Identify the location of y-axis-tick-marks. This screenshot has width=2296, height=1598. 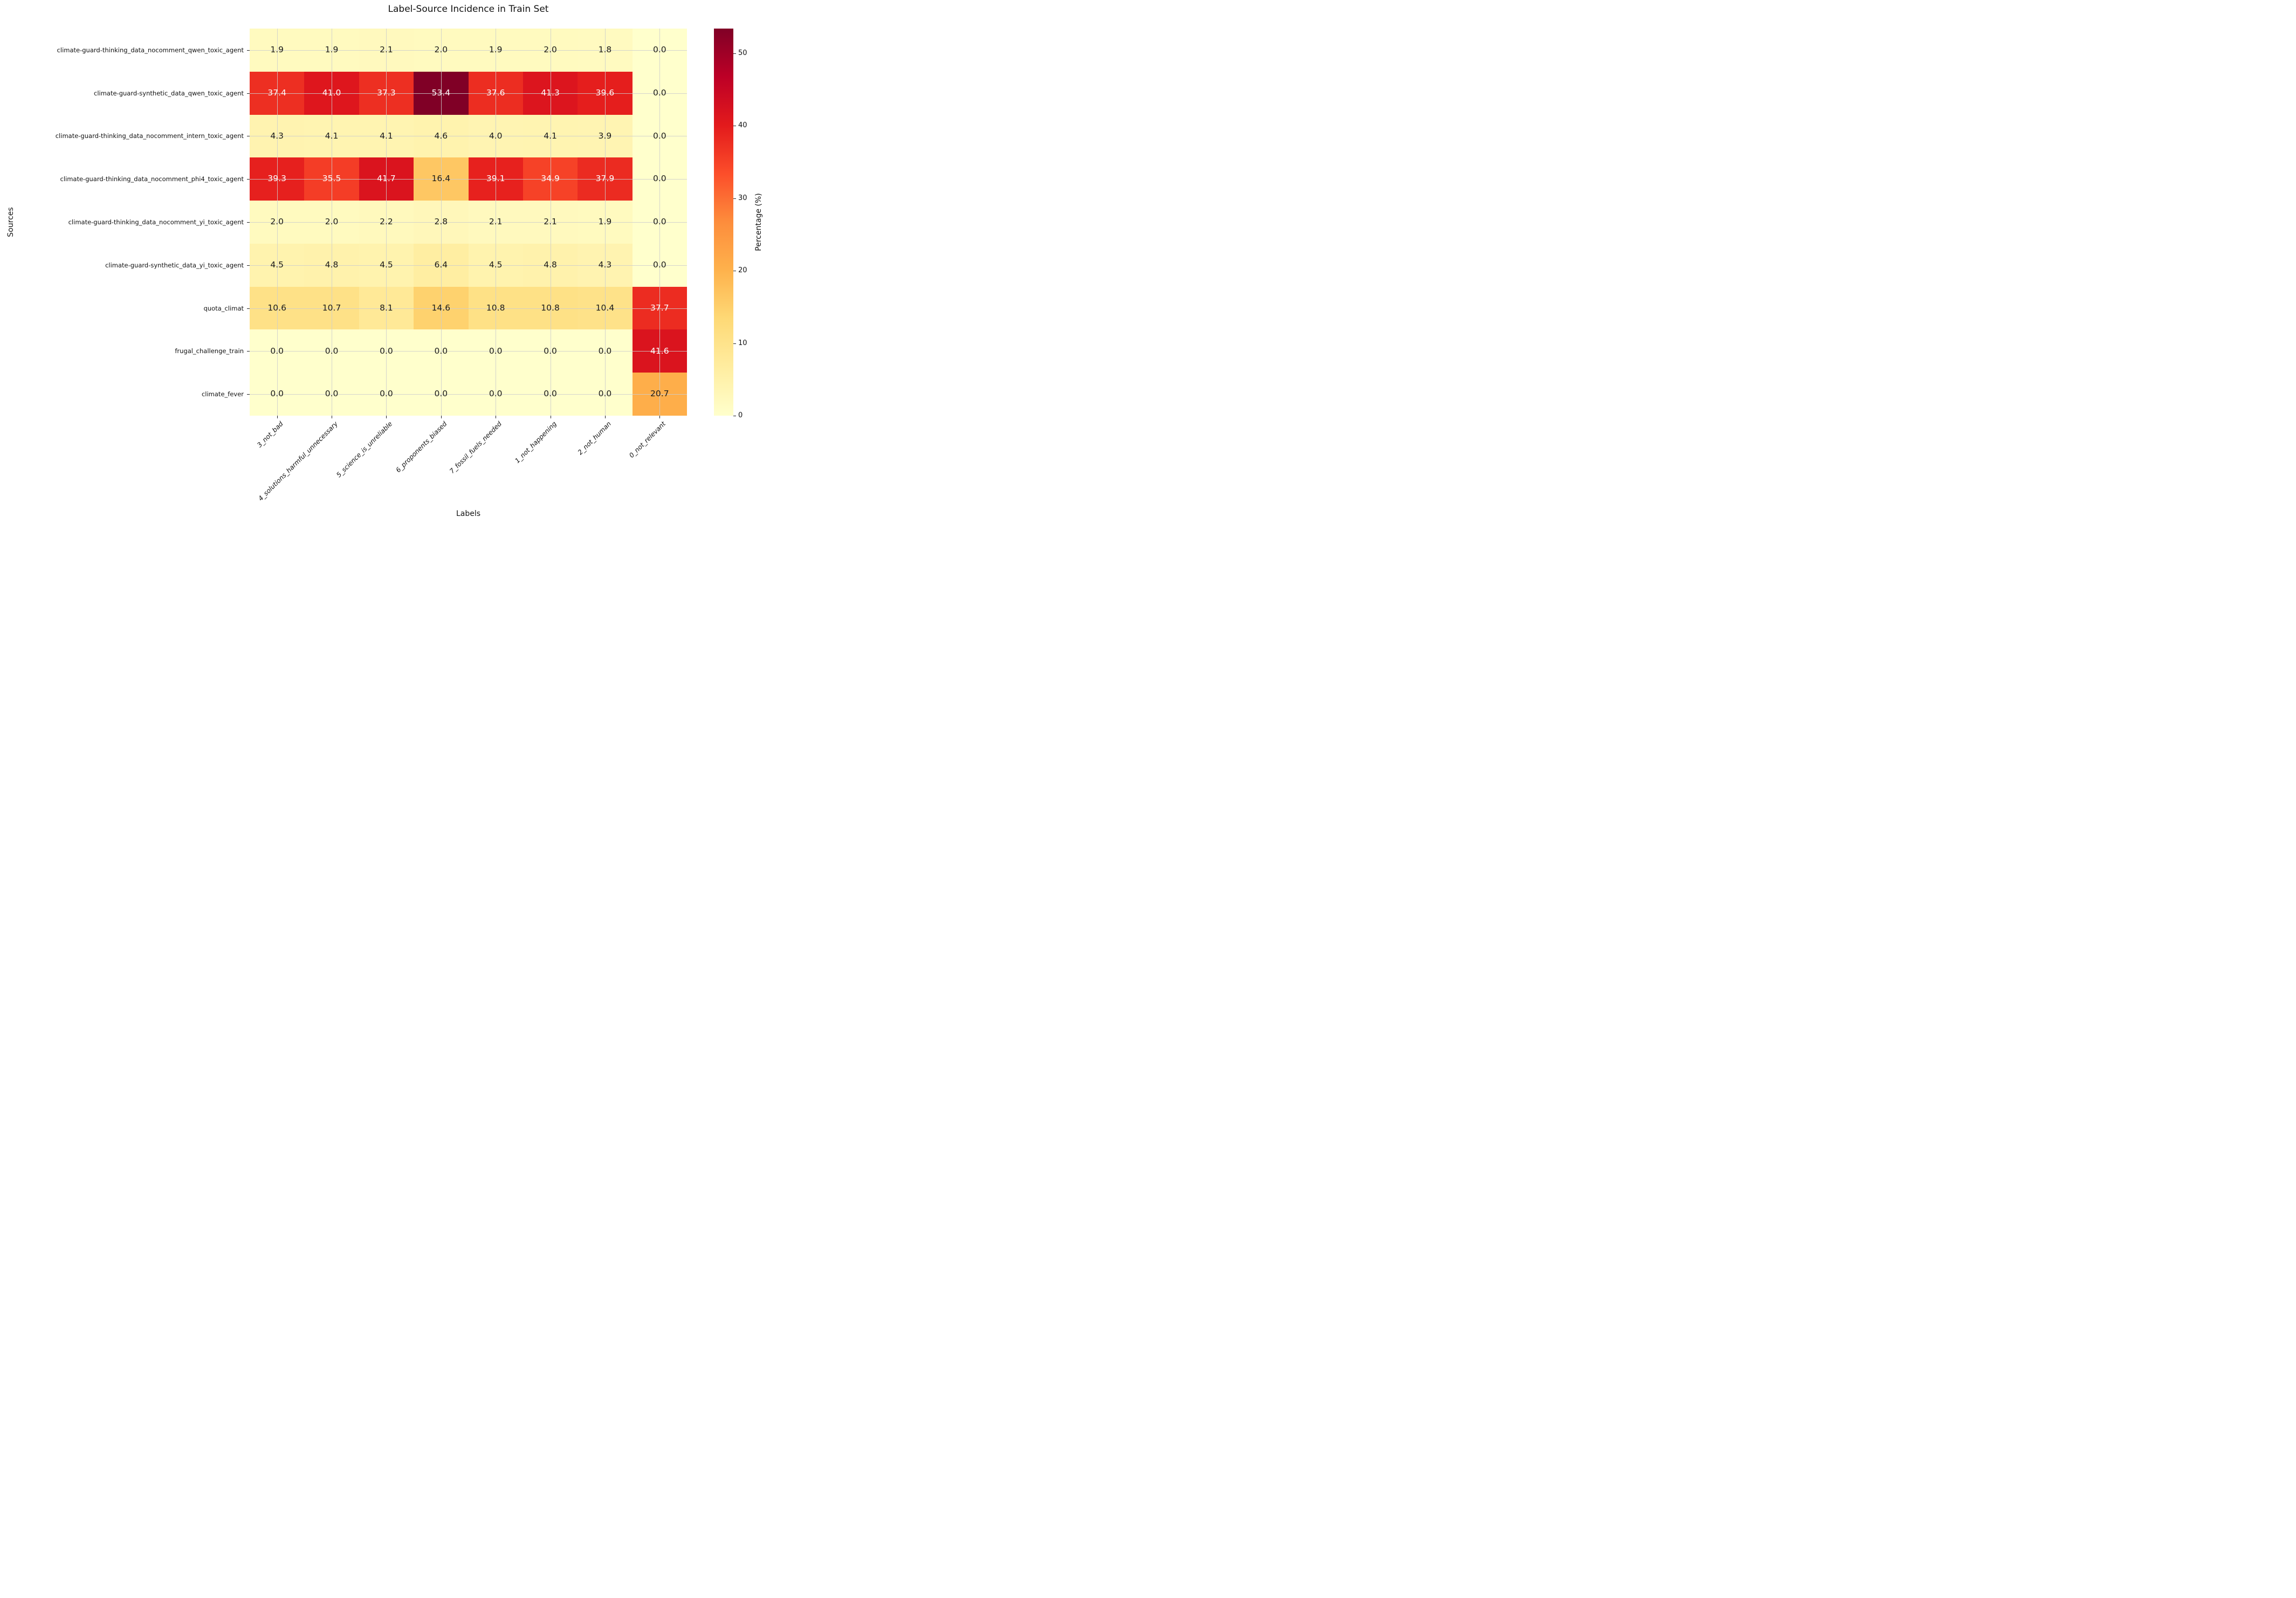
(248, 223).